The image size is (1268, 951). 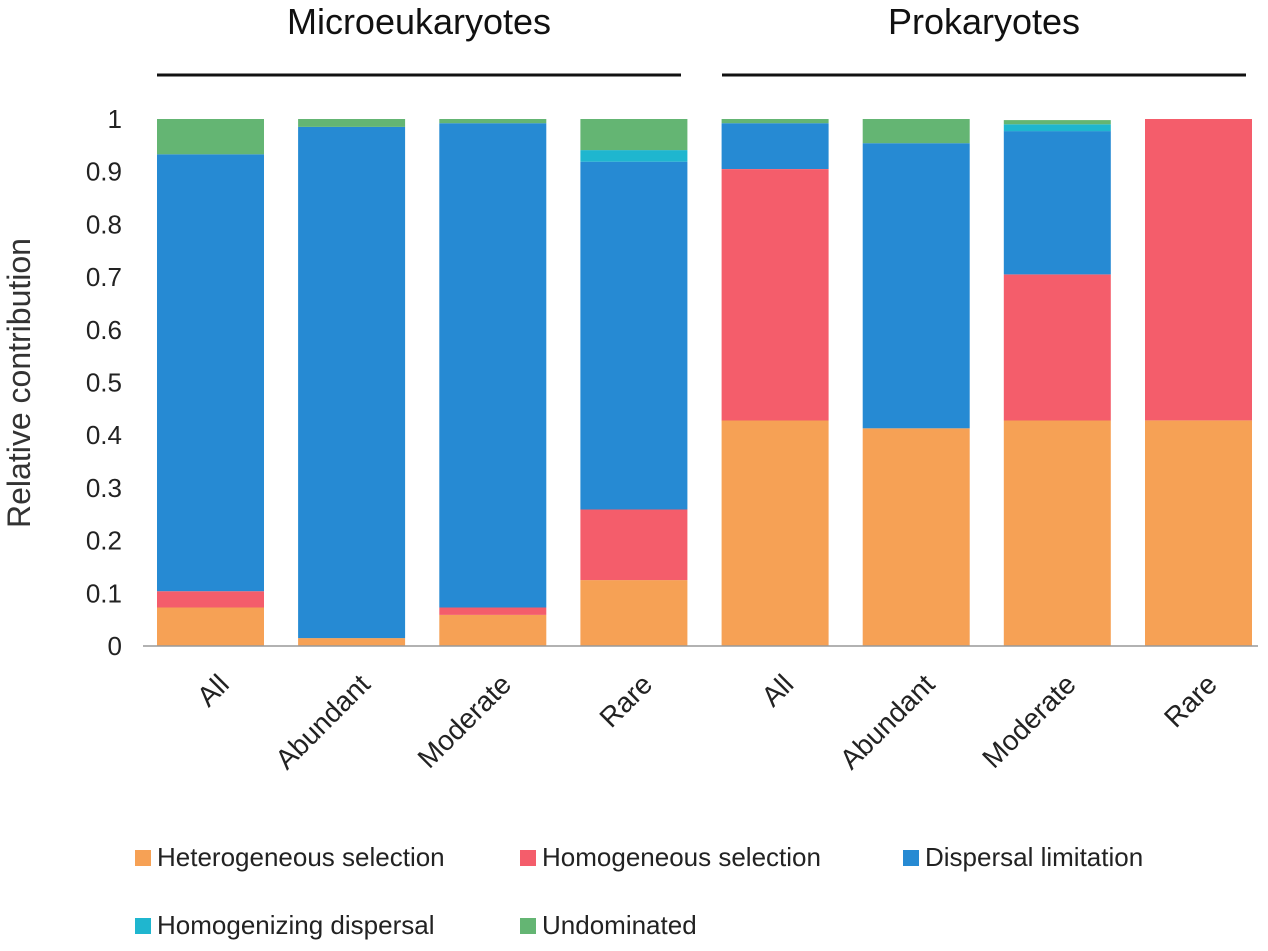 I want to click on y-tick-label: 0.1, so click(x=104, y=593).